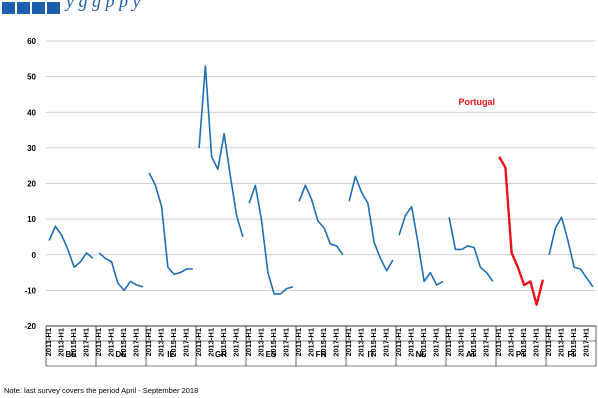 This screenshot has height=398, width=598. I want to click on category-label: NL, so click(421, 354).